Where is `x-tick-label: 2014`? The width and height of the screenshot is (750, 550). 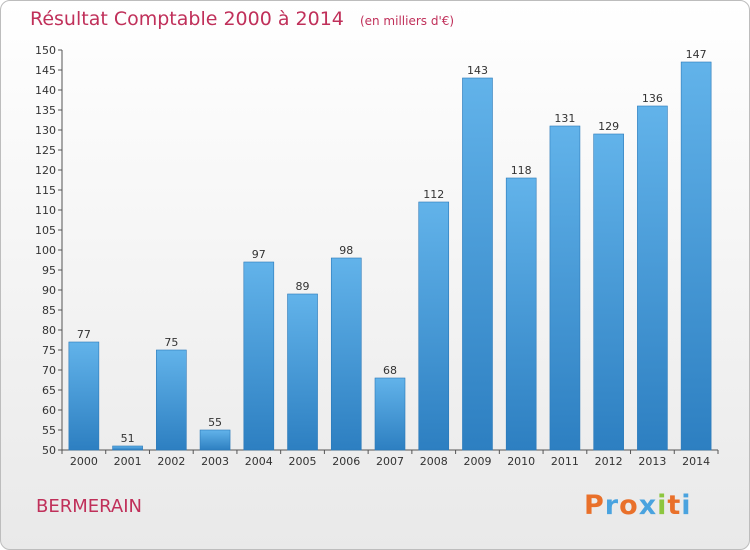 x-tick-label: 2014 is located at coordinates (696, 461).